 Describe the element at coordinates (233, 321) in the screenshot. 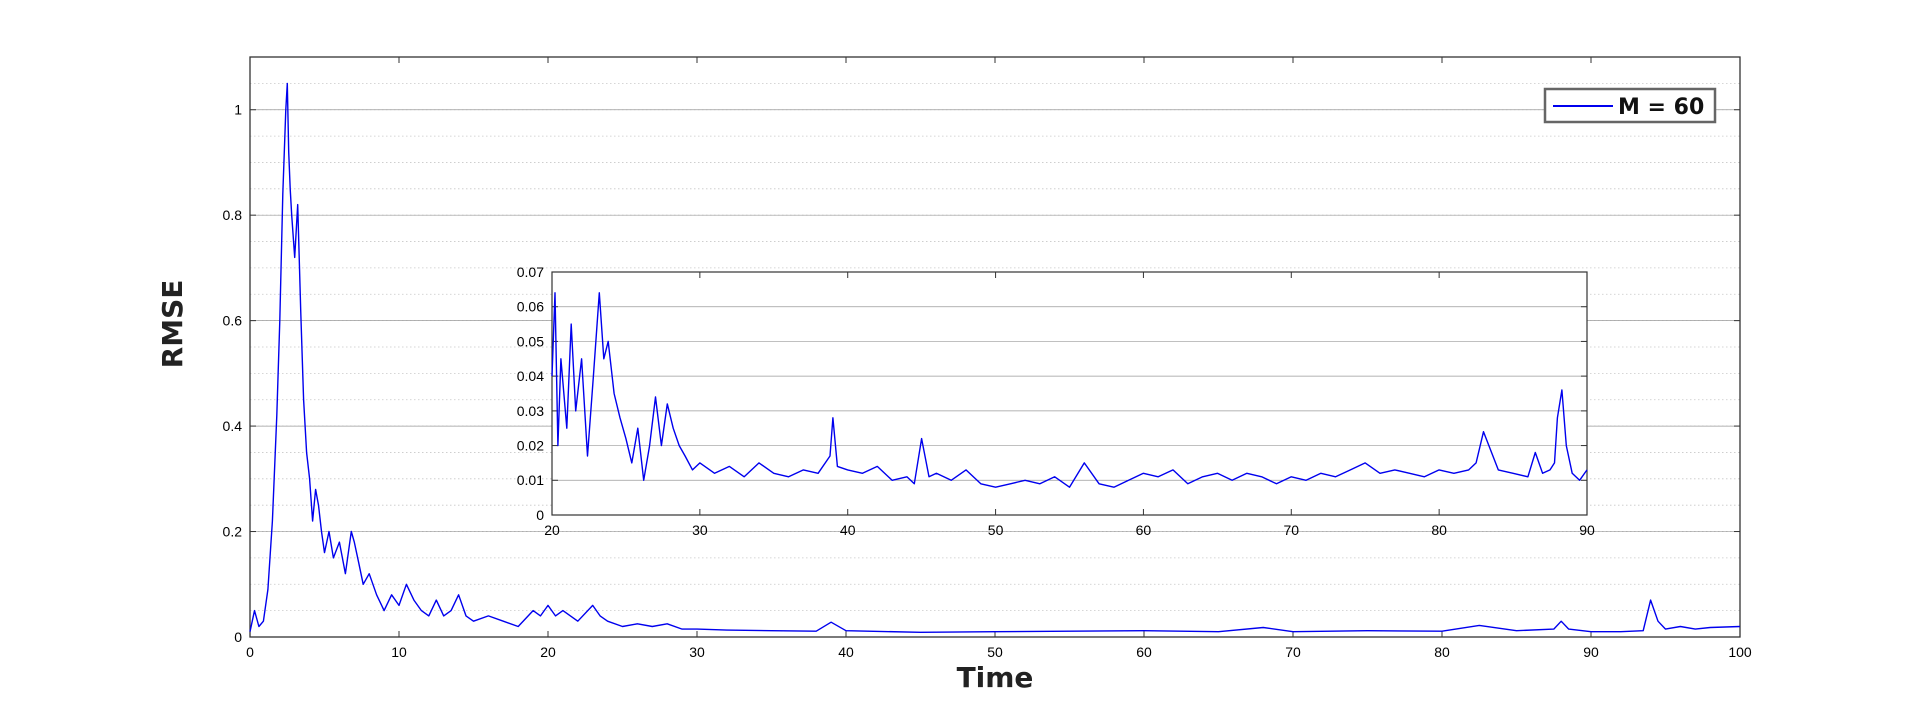

I see `main-y-tick-label: 0.6` at that location.